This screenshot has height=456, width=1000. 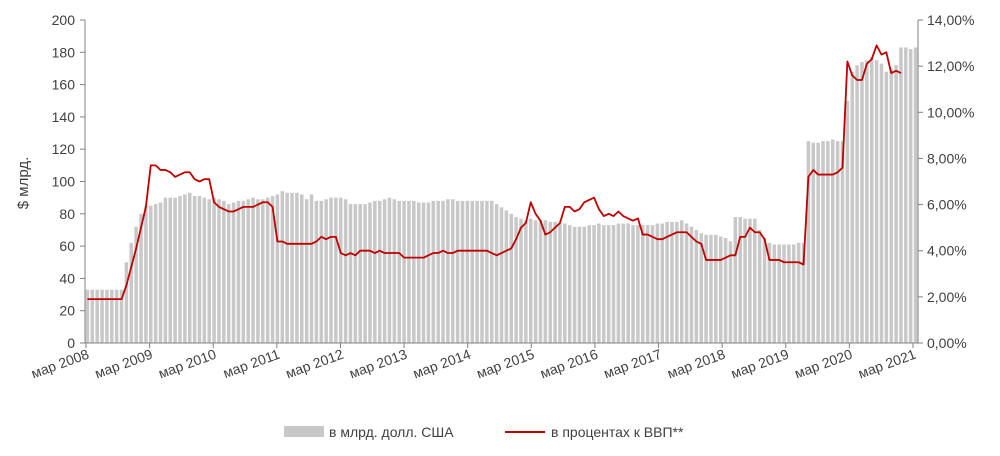 What do you see at coordinates (505, 364) in the screenshot?
I see `x-tick-label: мар 2015` at bounding box center [505, 364].